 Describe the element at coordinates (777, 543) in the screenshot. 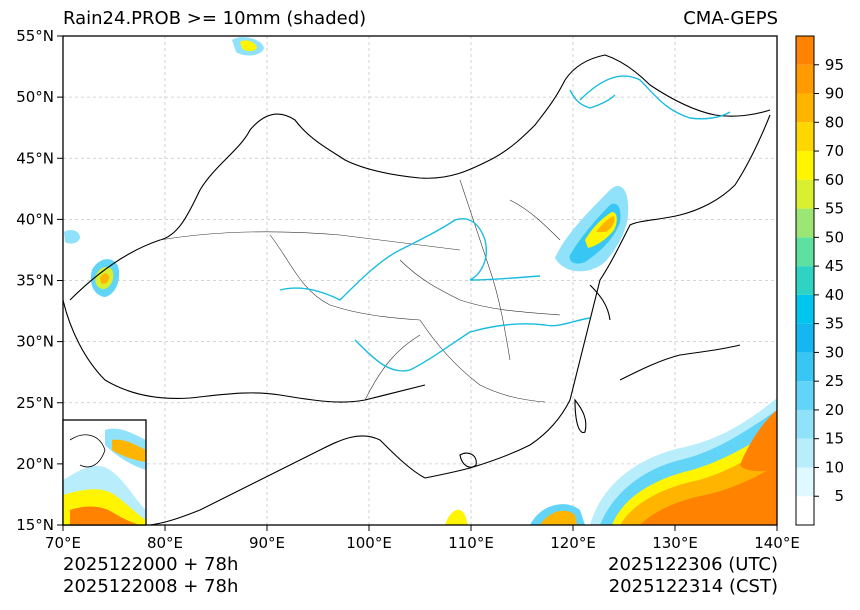

I see `lon-tick-label: 140°E` at that location.